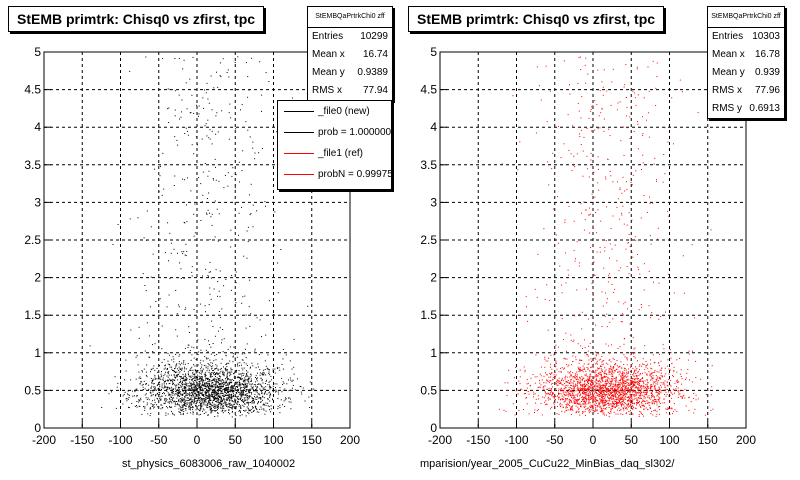 This screenshot has width=800, height=480. Describe the element at coordinates (37, 353) in the screenshot. I see `y-tick-label: 1` at that location.